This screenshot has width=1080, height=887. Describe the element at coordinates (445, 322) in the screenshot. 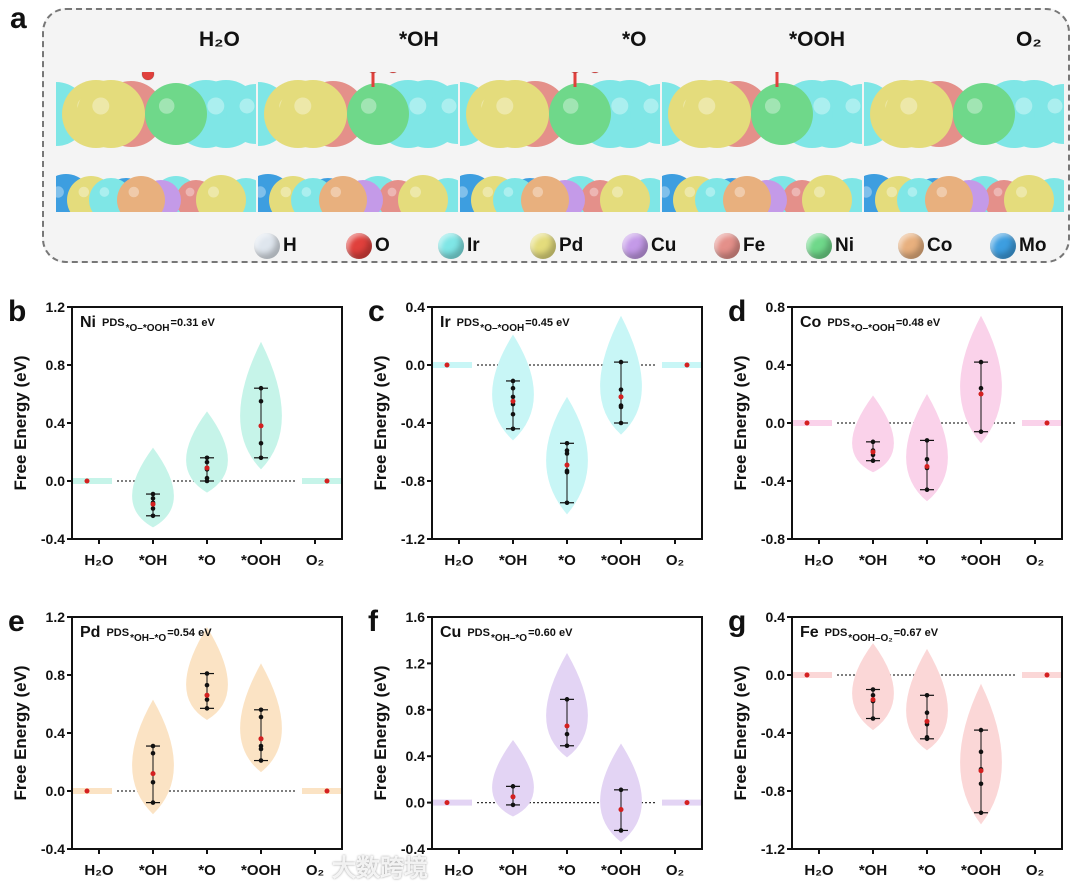

I see `metal-label: Ir` at that location.